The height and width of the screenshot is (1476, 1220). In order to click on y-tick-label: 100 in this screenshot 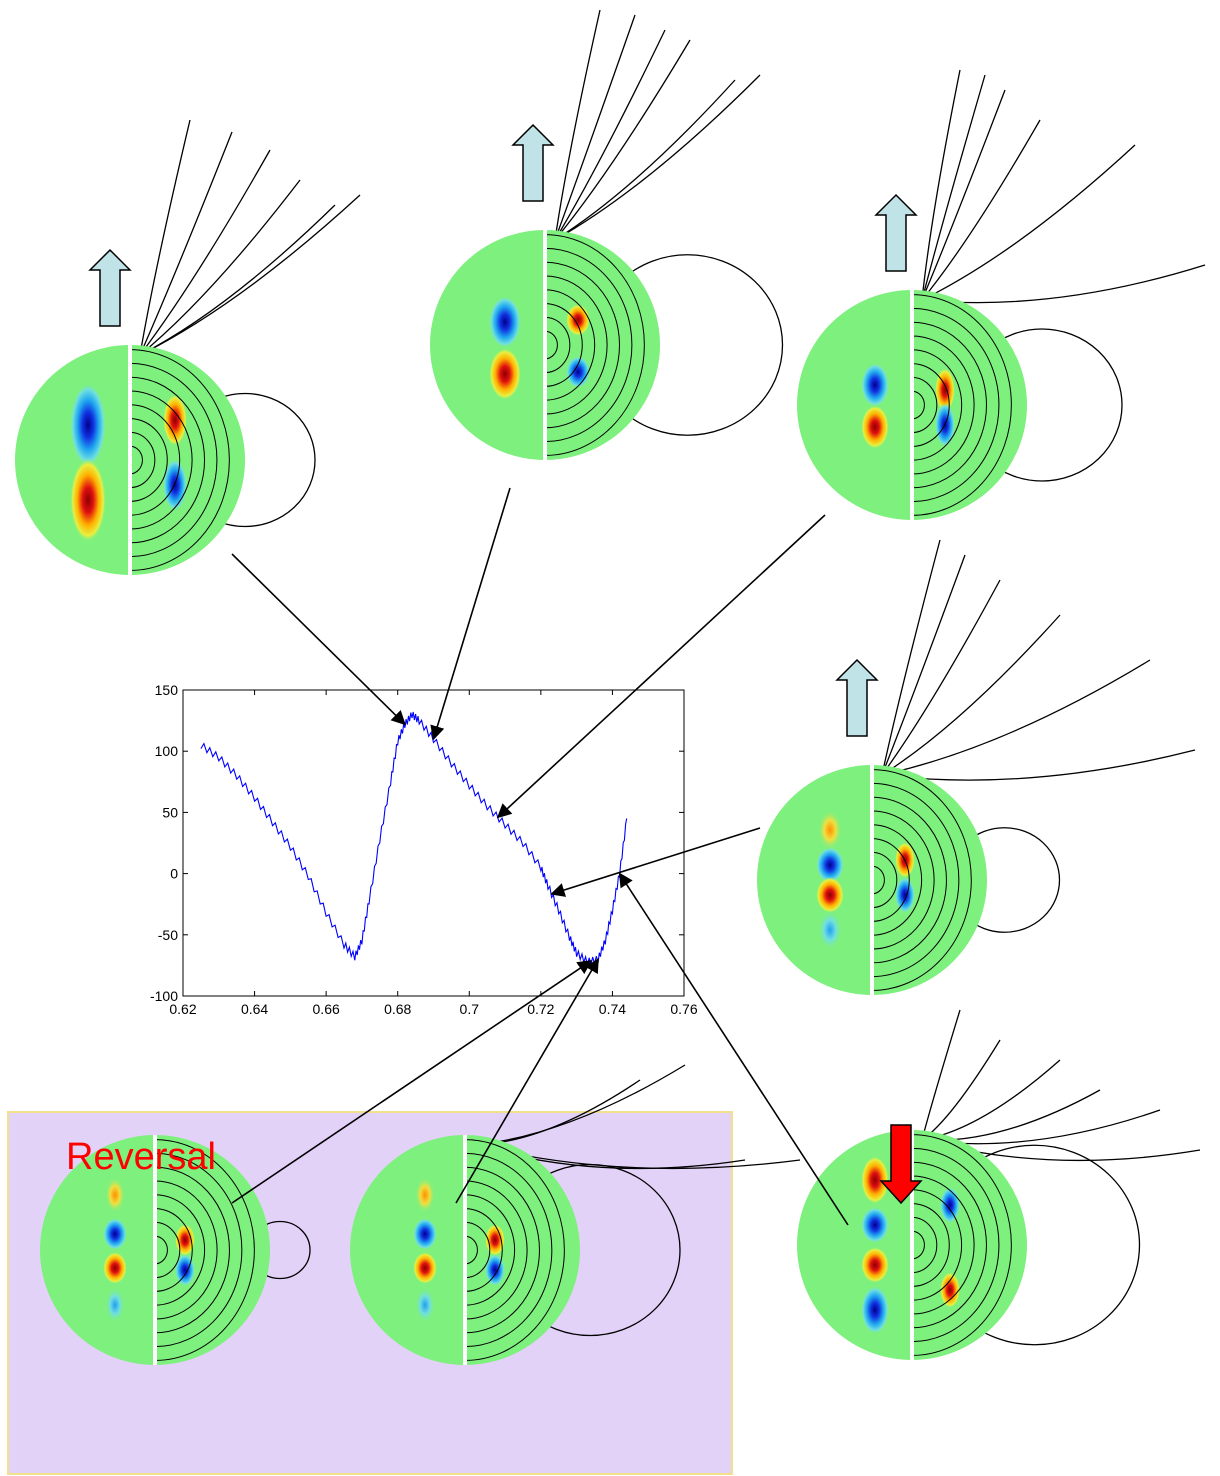, I will do `click(167, 751)`.